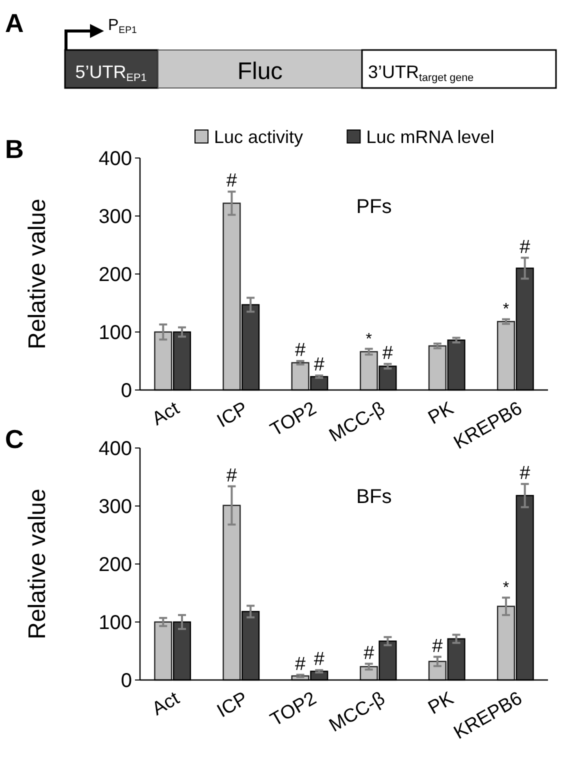 The height and width of the screenshot is (761, 570). I want to click on legend-label: Luc mRNA level, so click(430, 137).